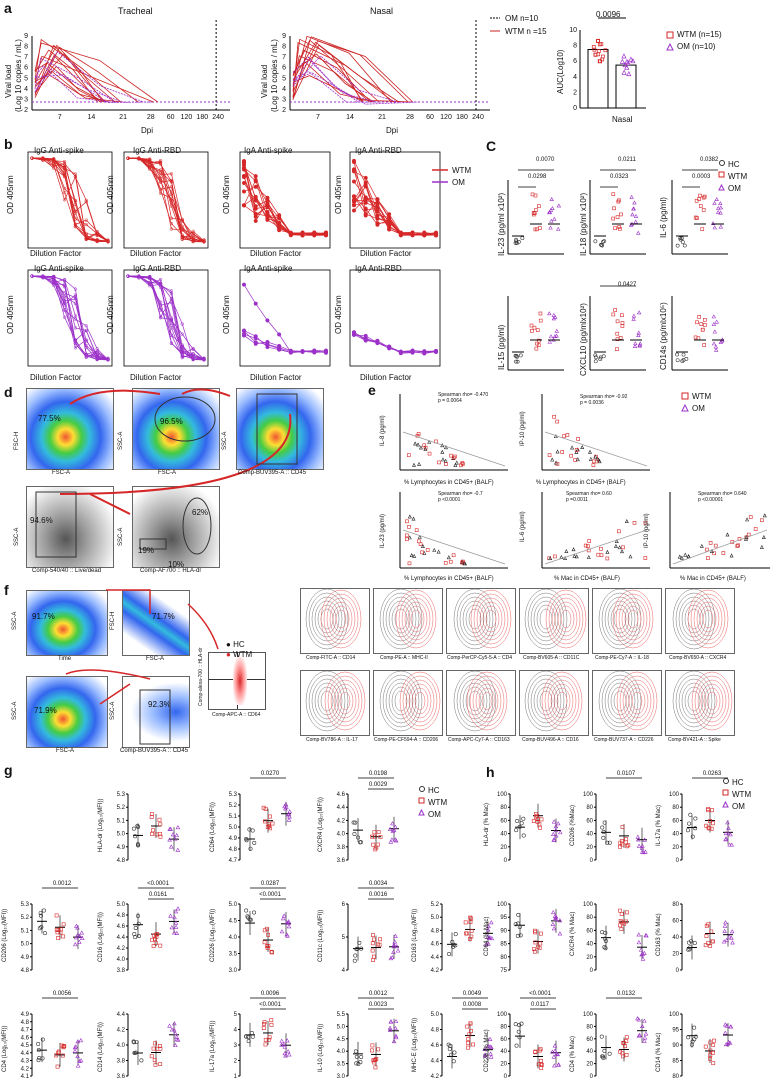 This screenshot has height=1084, width=777. What do you see at coordinates (383, 430) in the screenshot?
I see `e-y-0: IL-8 (pg/ml)` at bounding box center [383, 430].